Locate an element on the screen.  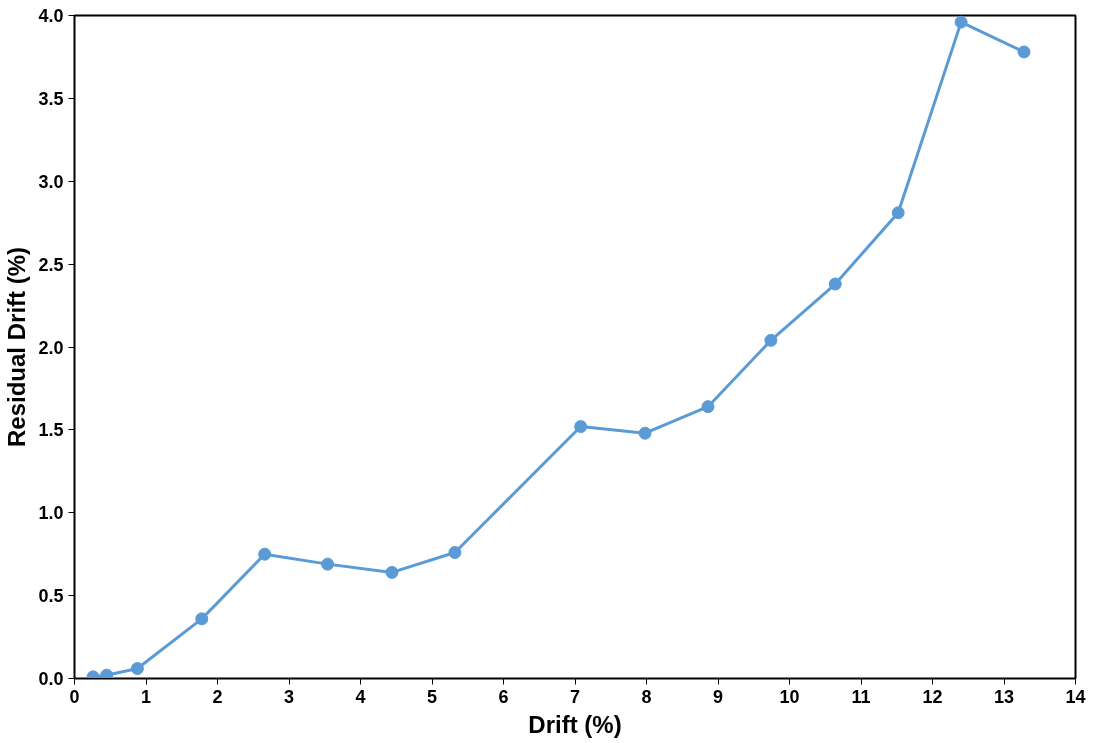
y-tick-label: 2.5 is located at coordinates (51, 264).